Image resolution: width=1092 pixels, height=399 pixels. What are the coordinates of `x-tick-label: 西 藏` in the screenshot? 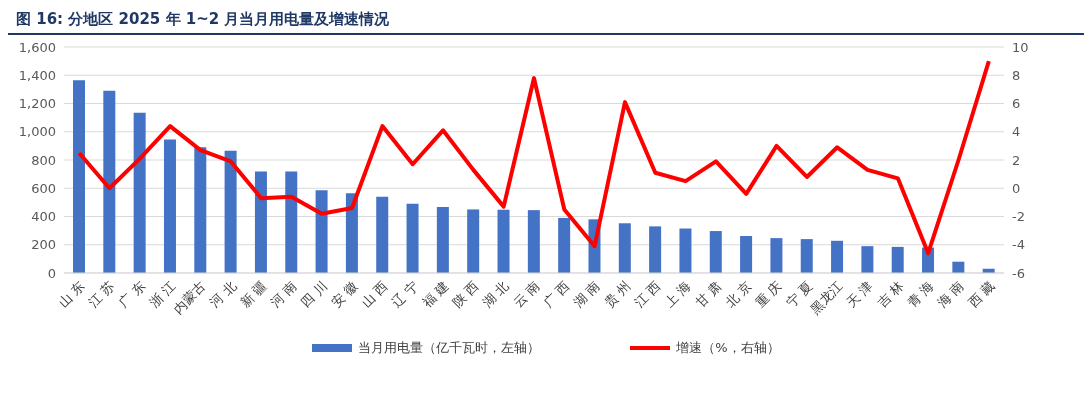 It's located at (981, 294).